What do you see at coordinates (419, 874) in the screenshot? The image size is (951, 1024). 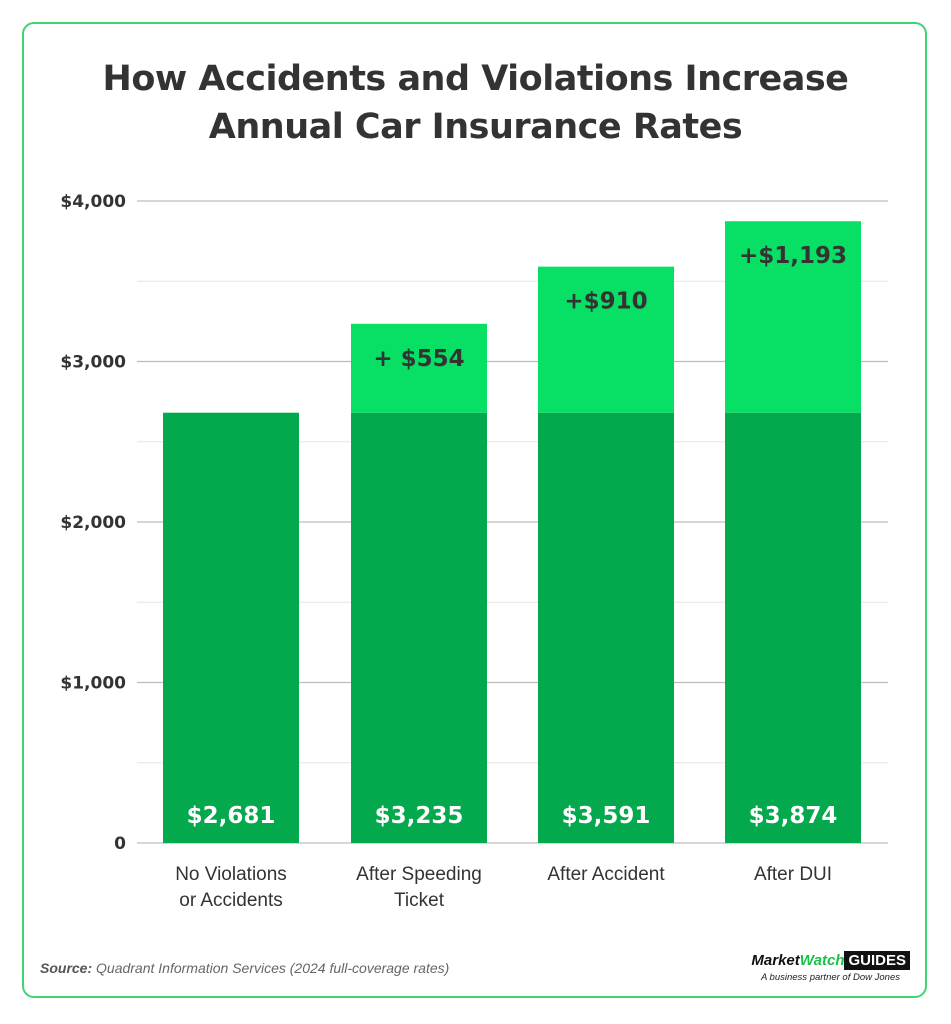 I see `x-tick-label: After Speeding` at bounding box center [419, 874].